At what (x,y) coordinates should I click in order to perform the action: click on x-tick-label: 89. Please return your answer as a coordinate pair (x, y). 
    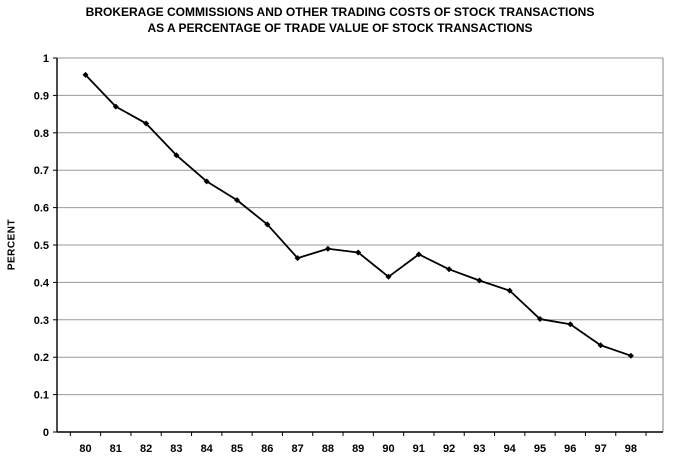
    Looking at the image, I should click on (358, 449).